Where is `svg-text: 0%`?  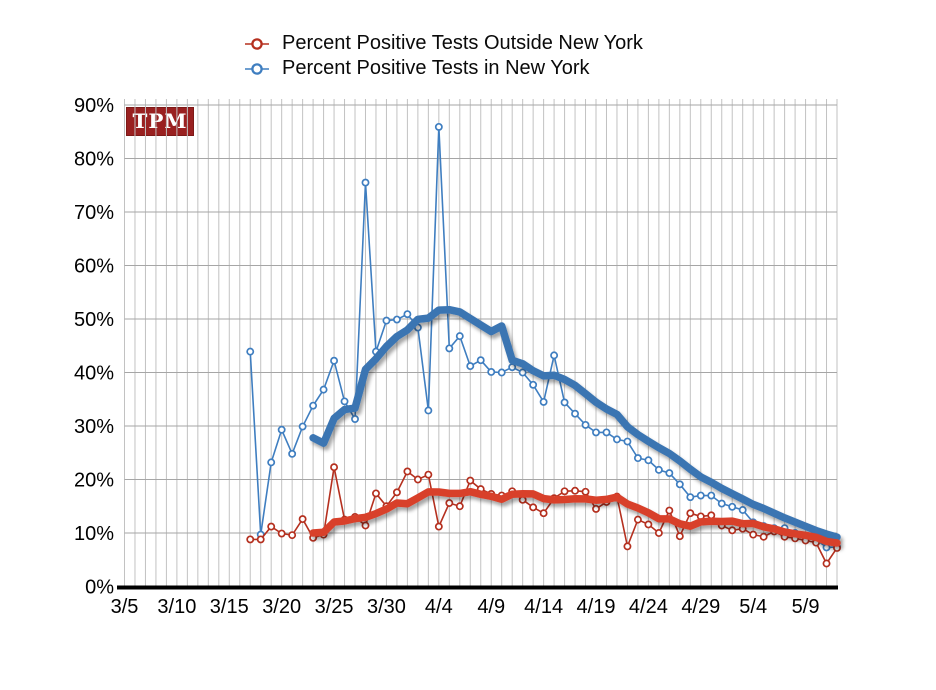
svg-text: 0% is located at coordinates (99, 588).